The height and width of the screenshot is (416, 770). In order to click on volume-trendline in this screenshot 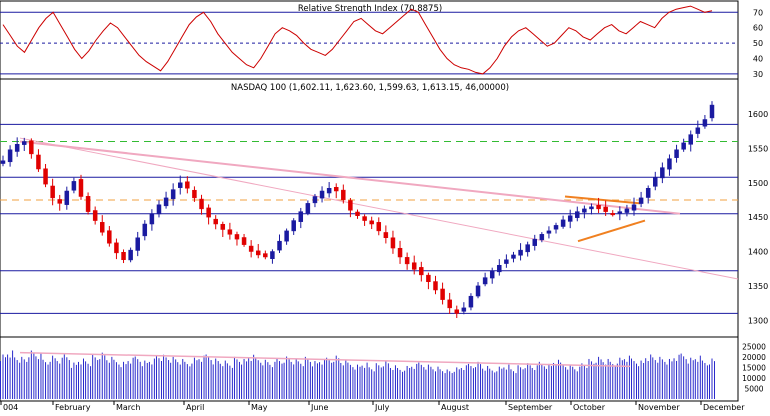, I will do `click(325, 359)`.